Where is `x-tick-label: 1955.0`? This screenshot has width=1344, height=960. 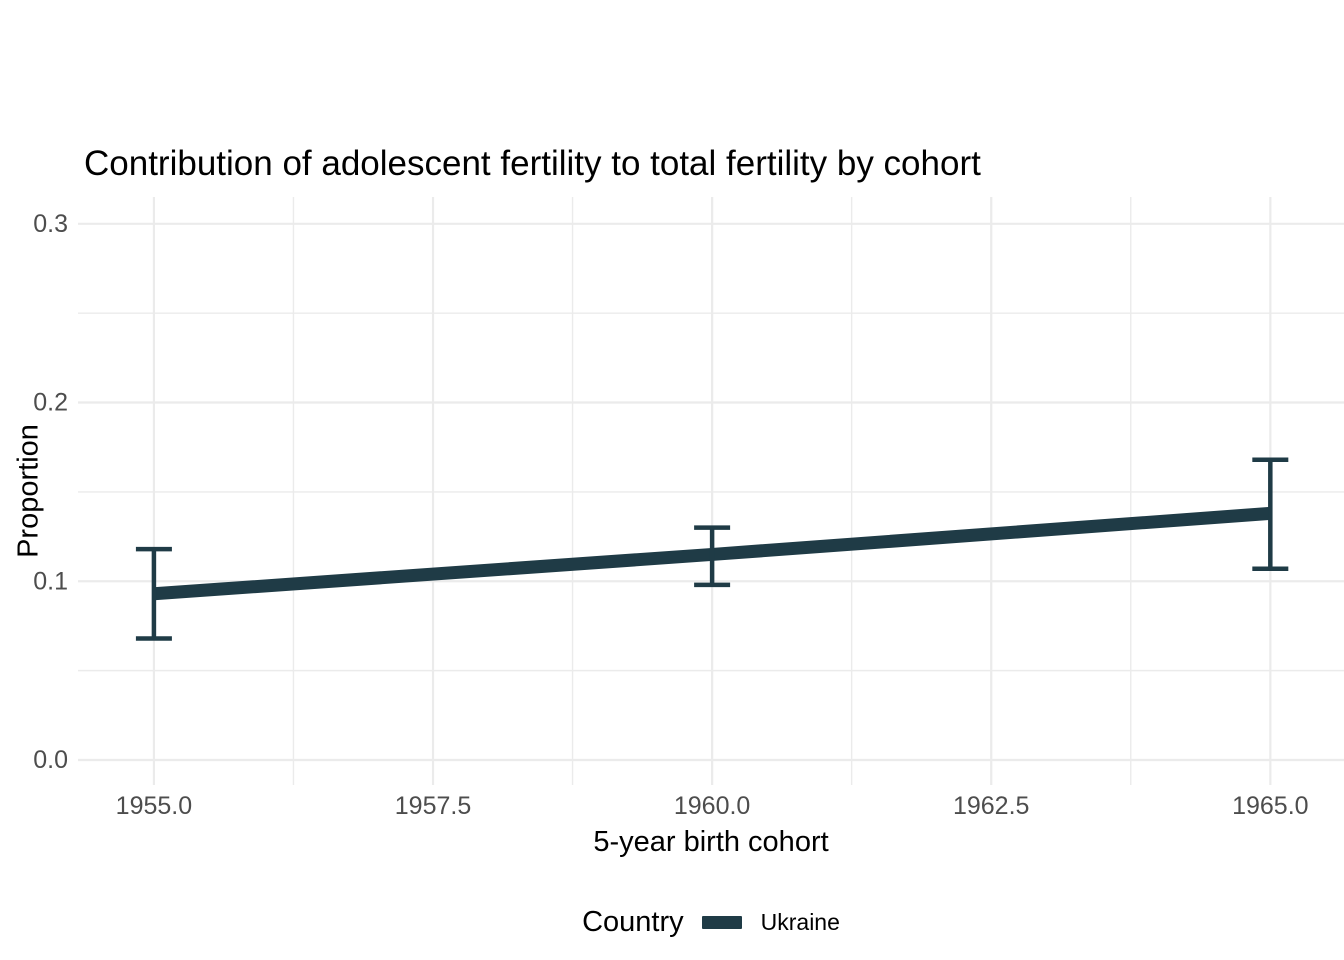
x-tick-label: 1955.0 is located at coordinates (154, 806).